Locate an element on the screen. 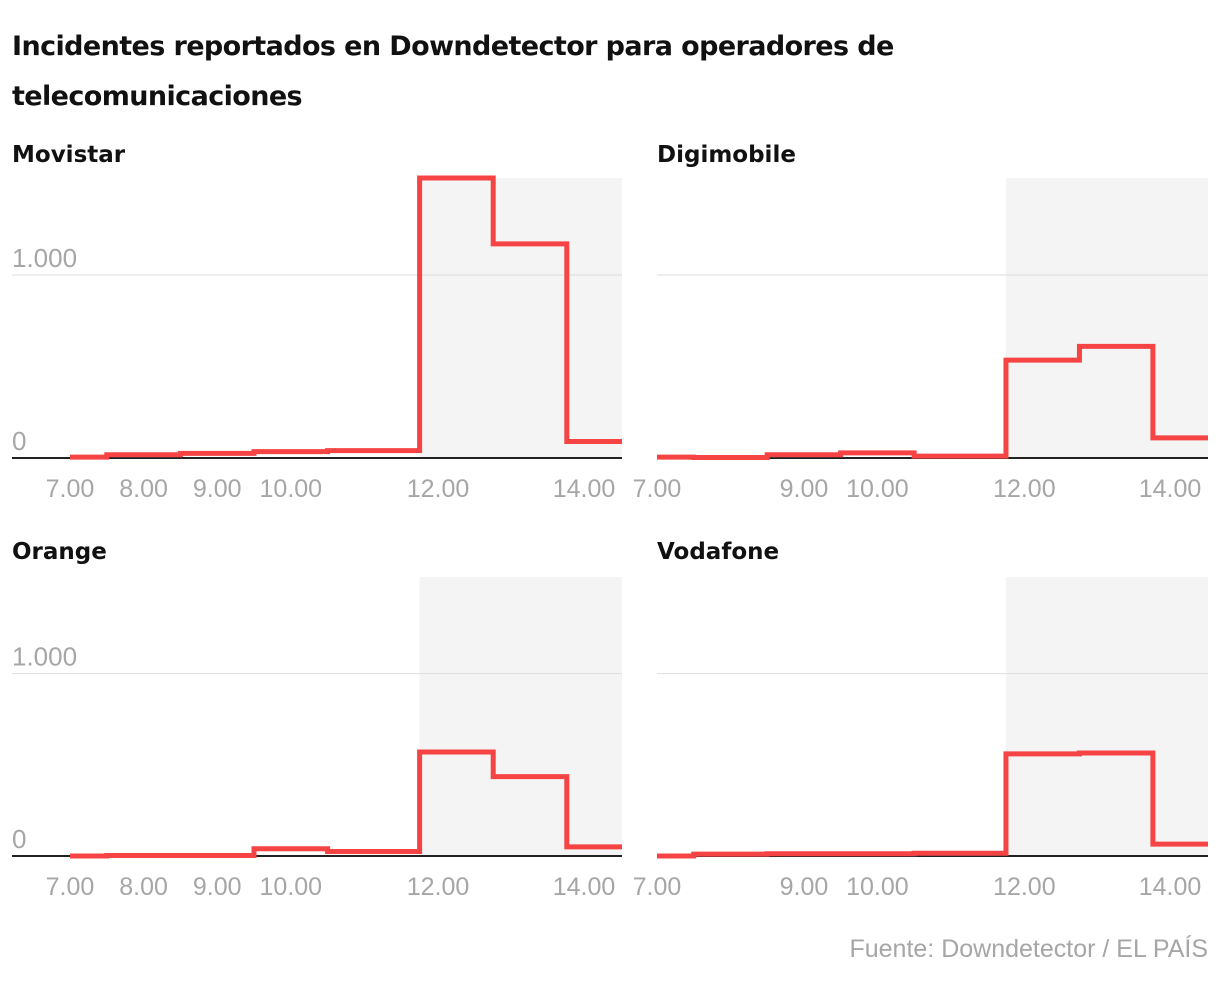  panel-title: Vodafone is located at coordinates (718, 552).